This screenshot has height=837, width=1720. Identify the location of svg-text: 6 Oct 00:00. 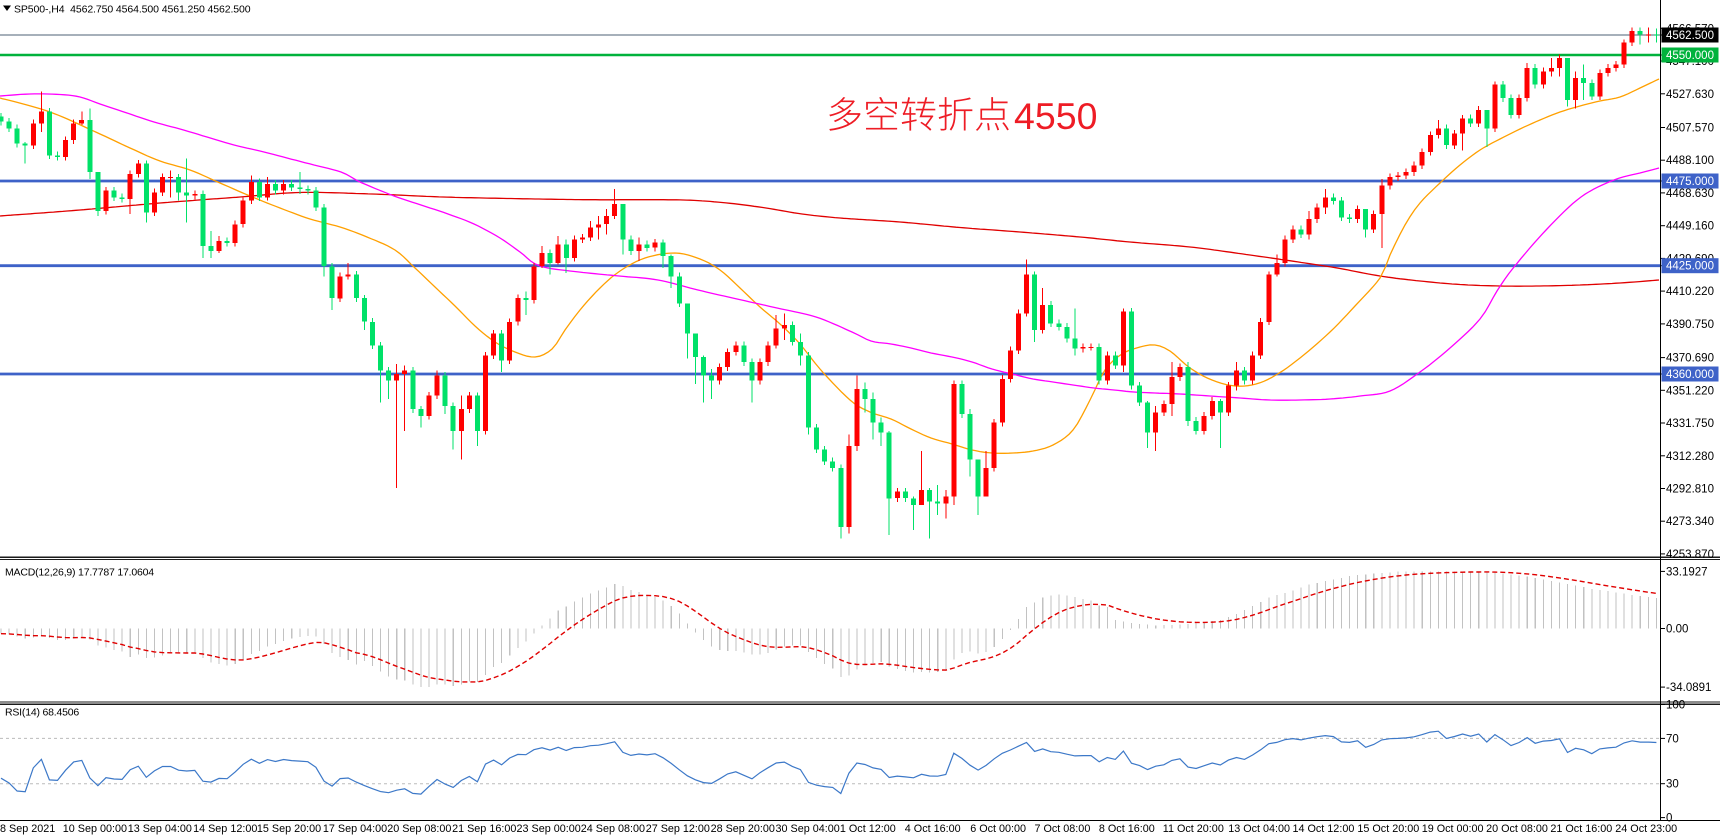
(998, 829).